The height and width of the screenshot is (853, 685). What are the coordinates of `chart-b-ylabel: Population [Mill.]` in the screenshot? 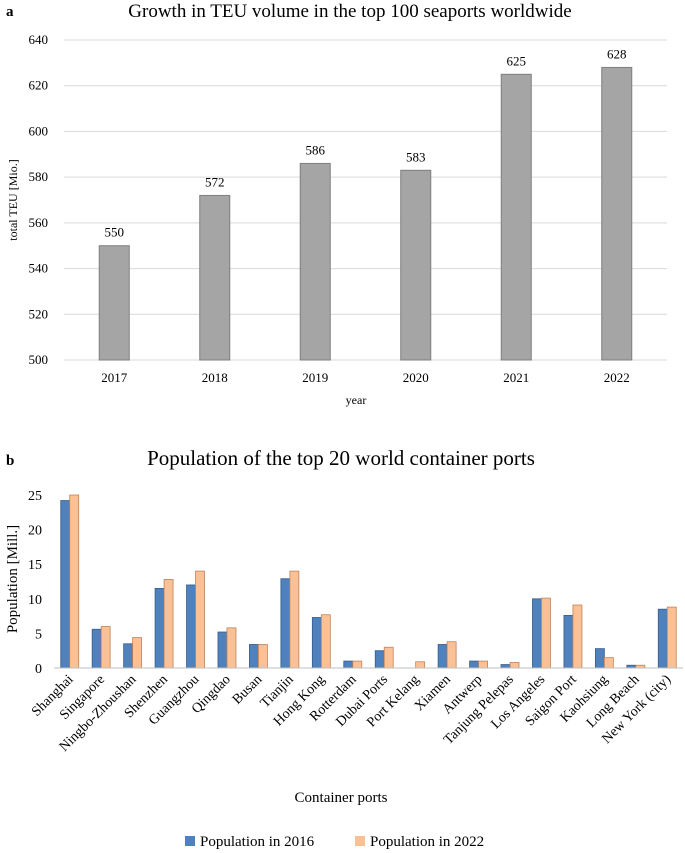 It's located at (13, 579).